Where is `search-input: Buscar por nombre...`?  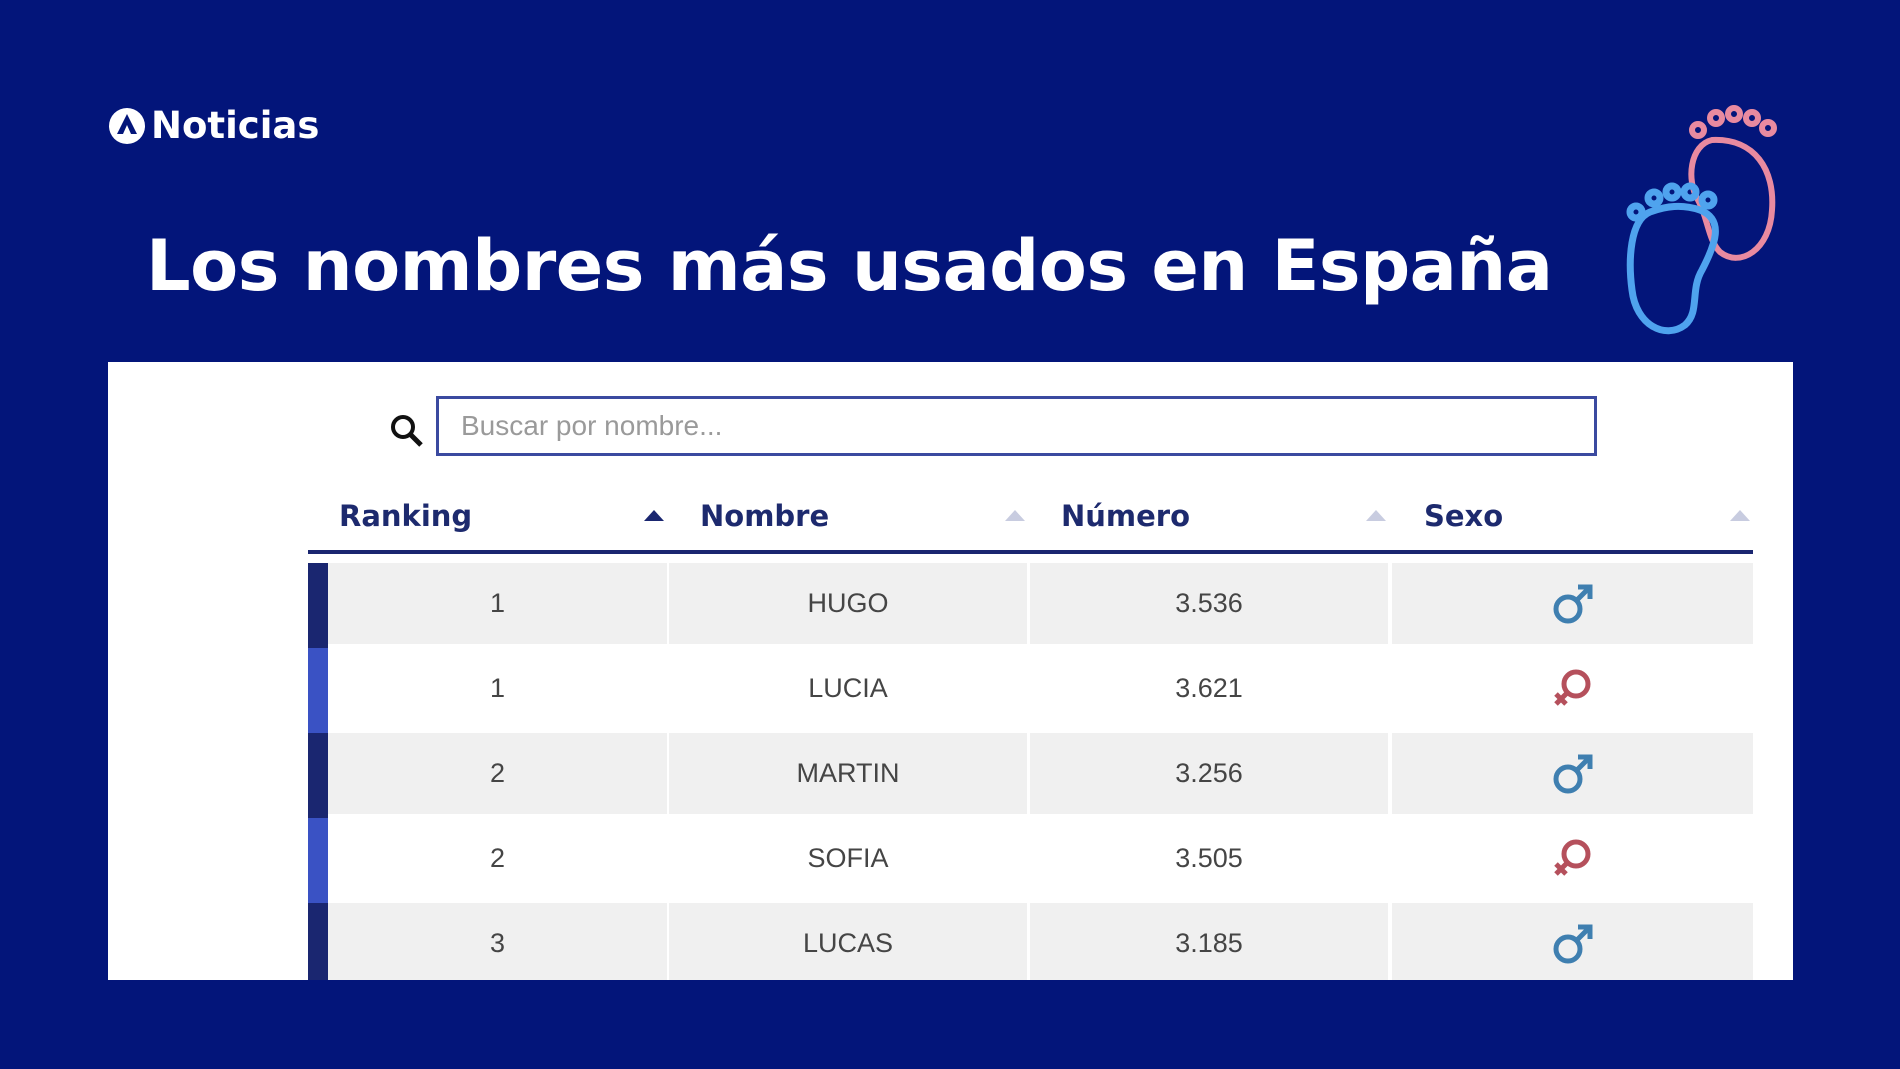
search-input: Buscar por nombre... is located at coordinates (1016, 426).